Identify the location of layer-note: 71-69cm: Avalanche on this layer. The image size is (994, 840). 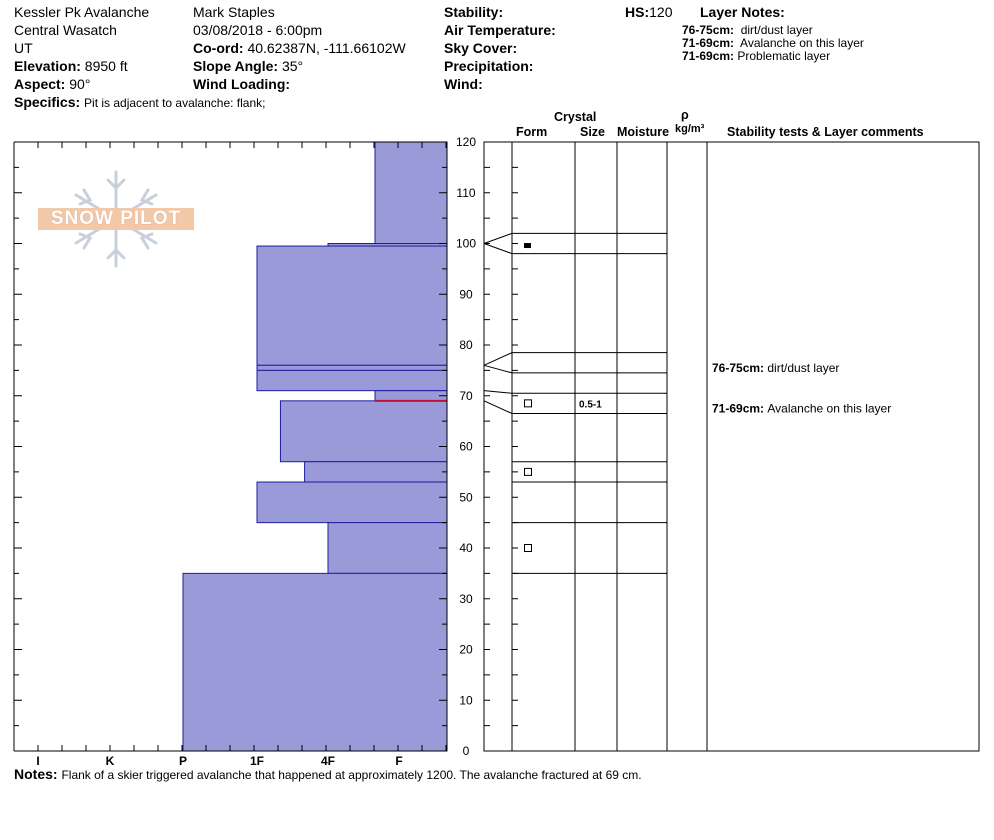
(773, 43).